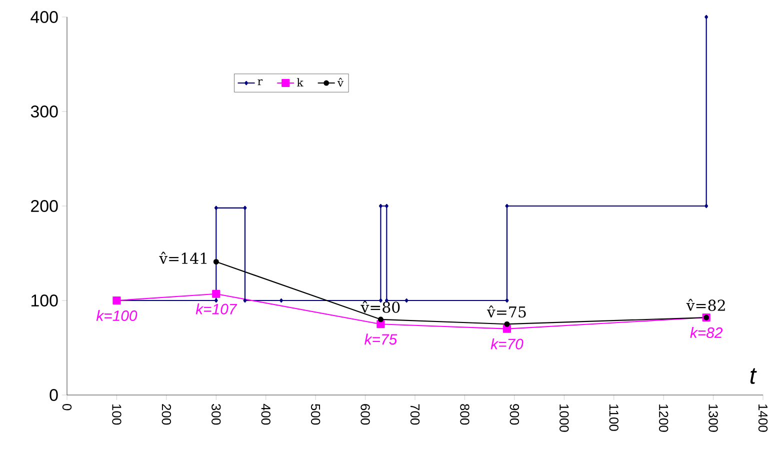 This screenshot has width=772, height=462. Describe the element at coordinates (67, 407) in the screenshot. I see `x-tick-label: 0` at that location.